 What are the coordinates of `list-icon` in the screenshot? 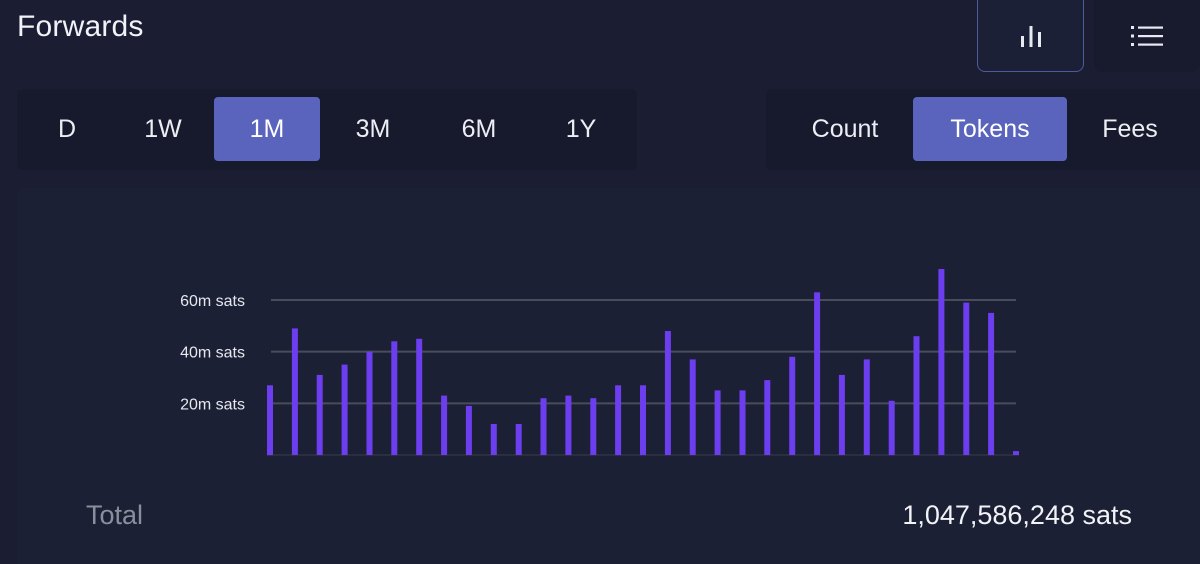 It's located at (1147, 36).